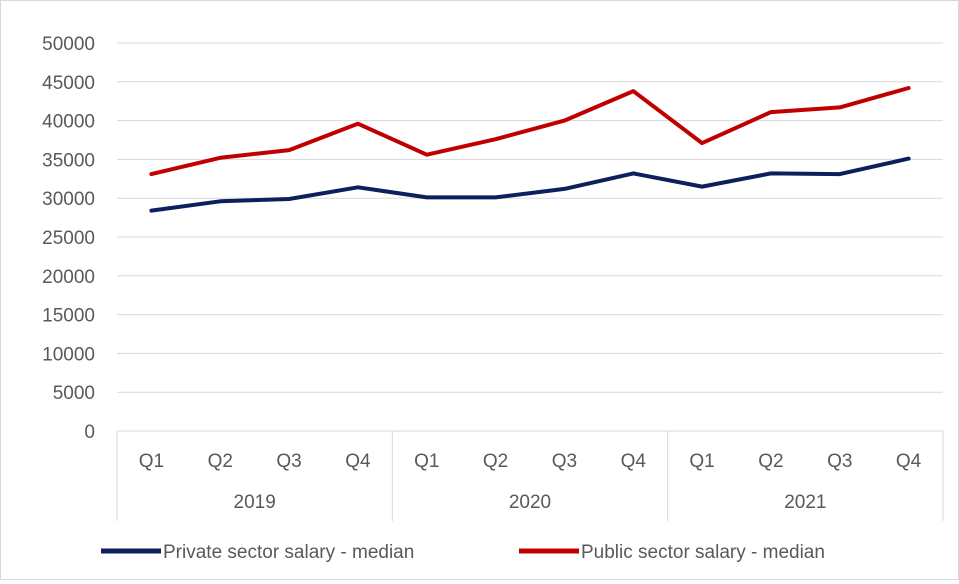 This screenshot has width=959, height=584. What do you see at coordinates (530, 131) in the screenshot?
I see `series-line-public-sector` at bounding box center [530, 131].